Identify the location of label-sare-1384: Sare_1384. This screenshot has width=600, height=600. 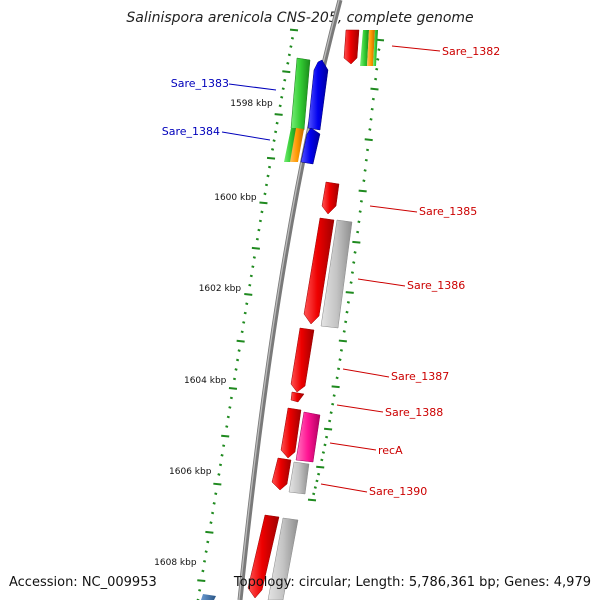
(191, 131).